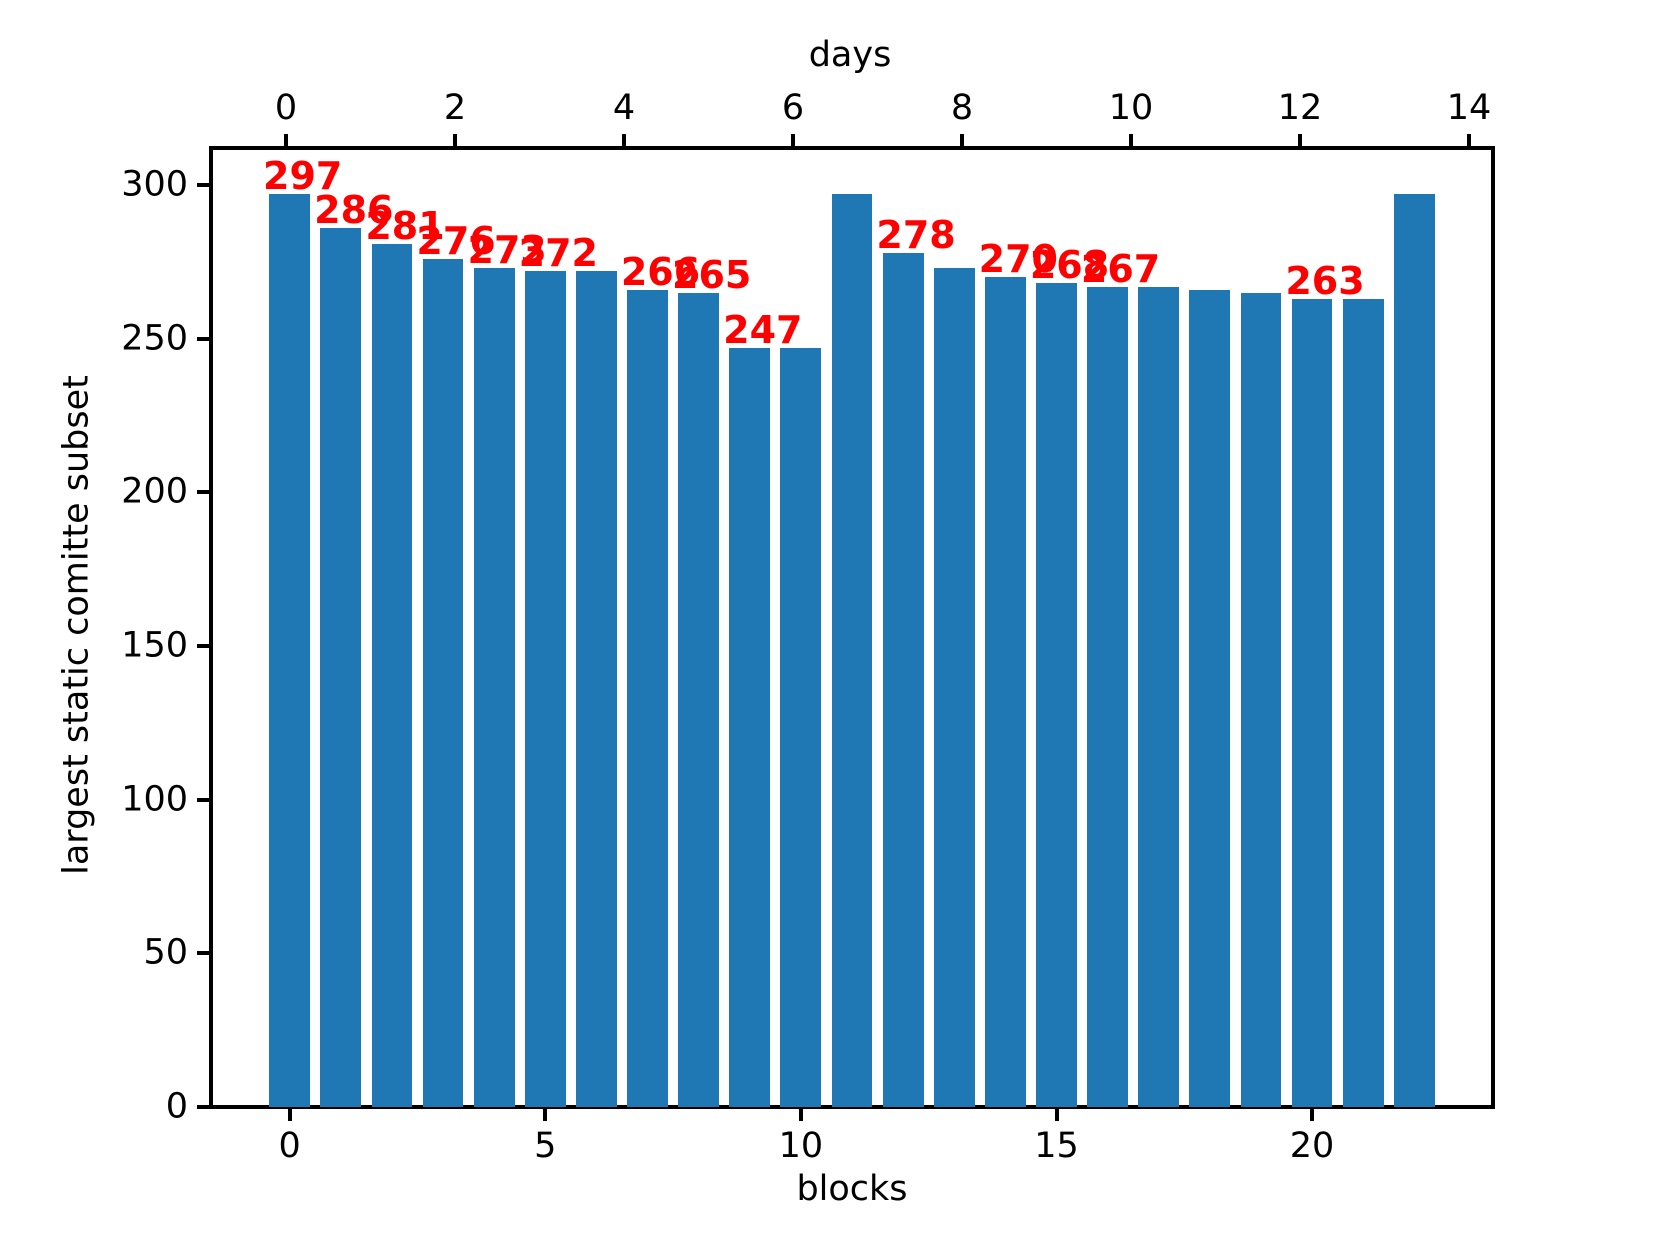 This screenshot has height=1245, width=1660. Describe the element at coordinates (558, 253) in the screenshot. I see `bar-value-label-5: 272` at that location.